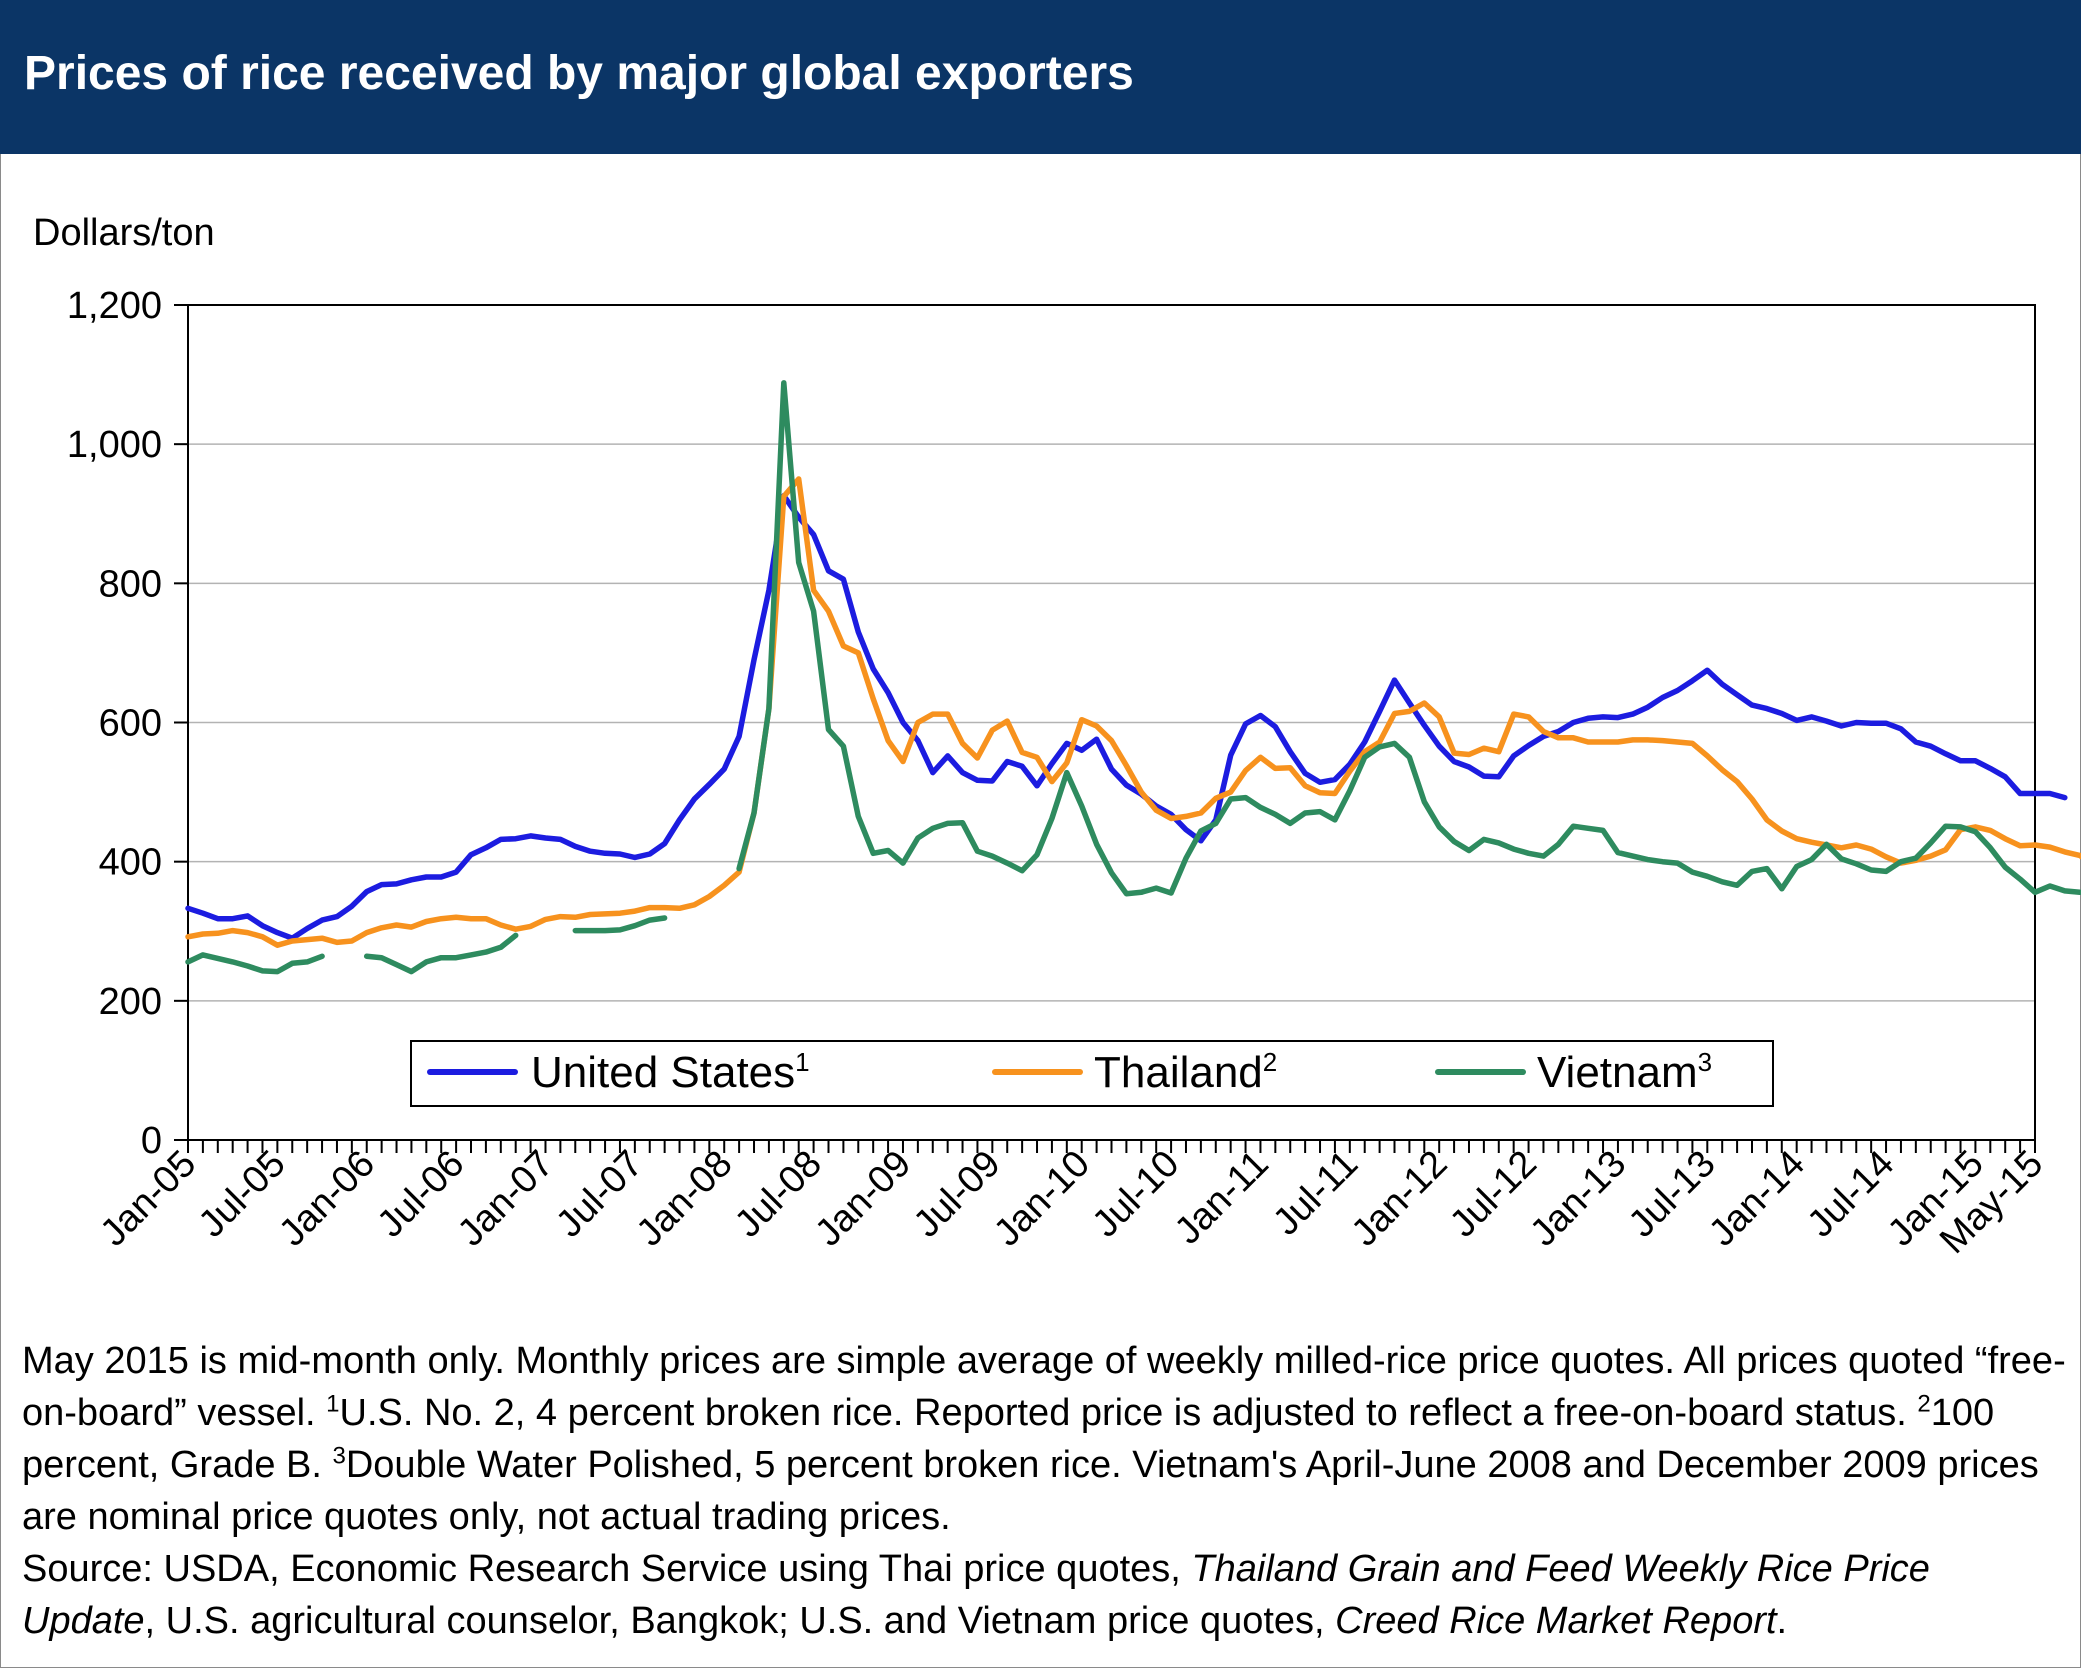  Describe the element at coordinates (130, 863) in the screenshot. I see `y-tick-label: 400` at that location.